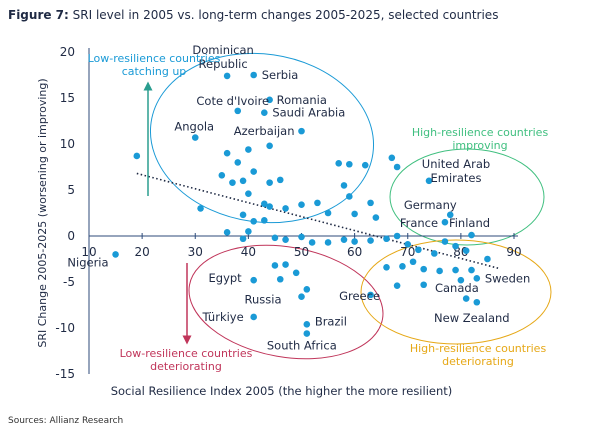  What do you see at coordinates (302, 346) in the screenshot?
I see `point-label: South Africa` at bounding box center [302, 346].